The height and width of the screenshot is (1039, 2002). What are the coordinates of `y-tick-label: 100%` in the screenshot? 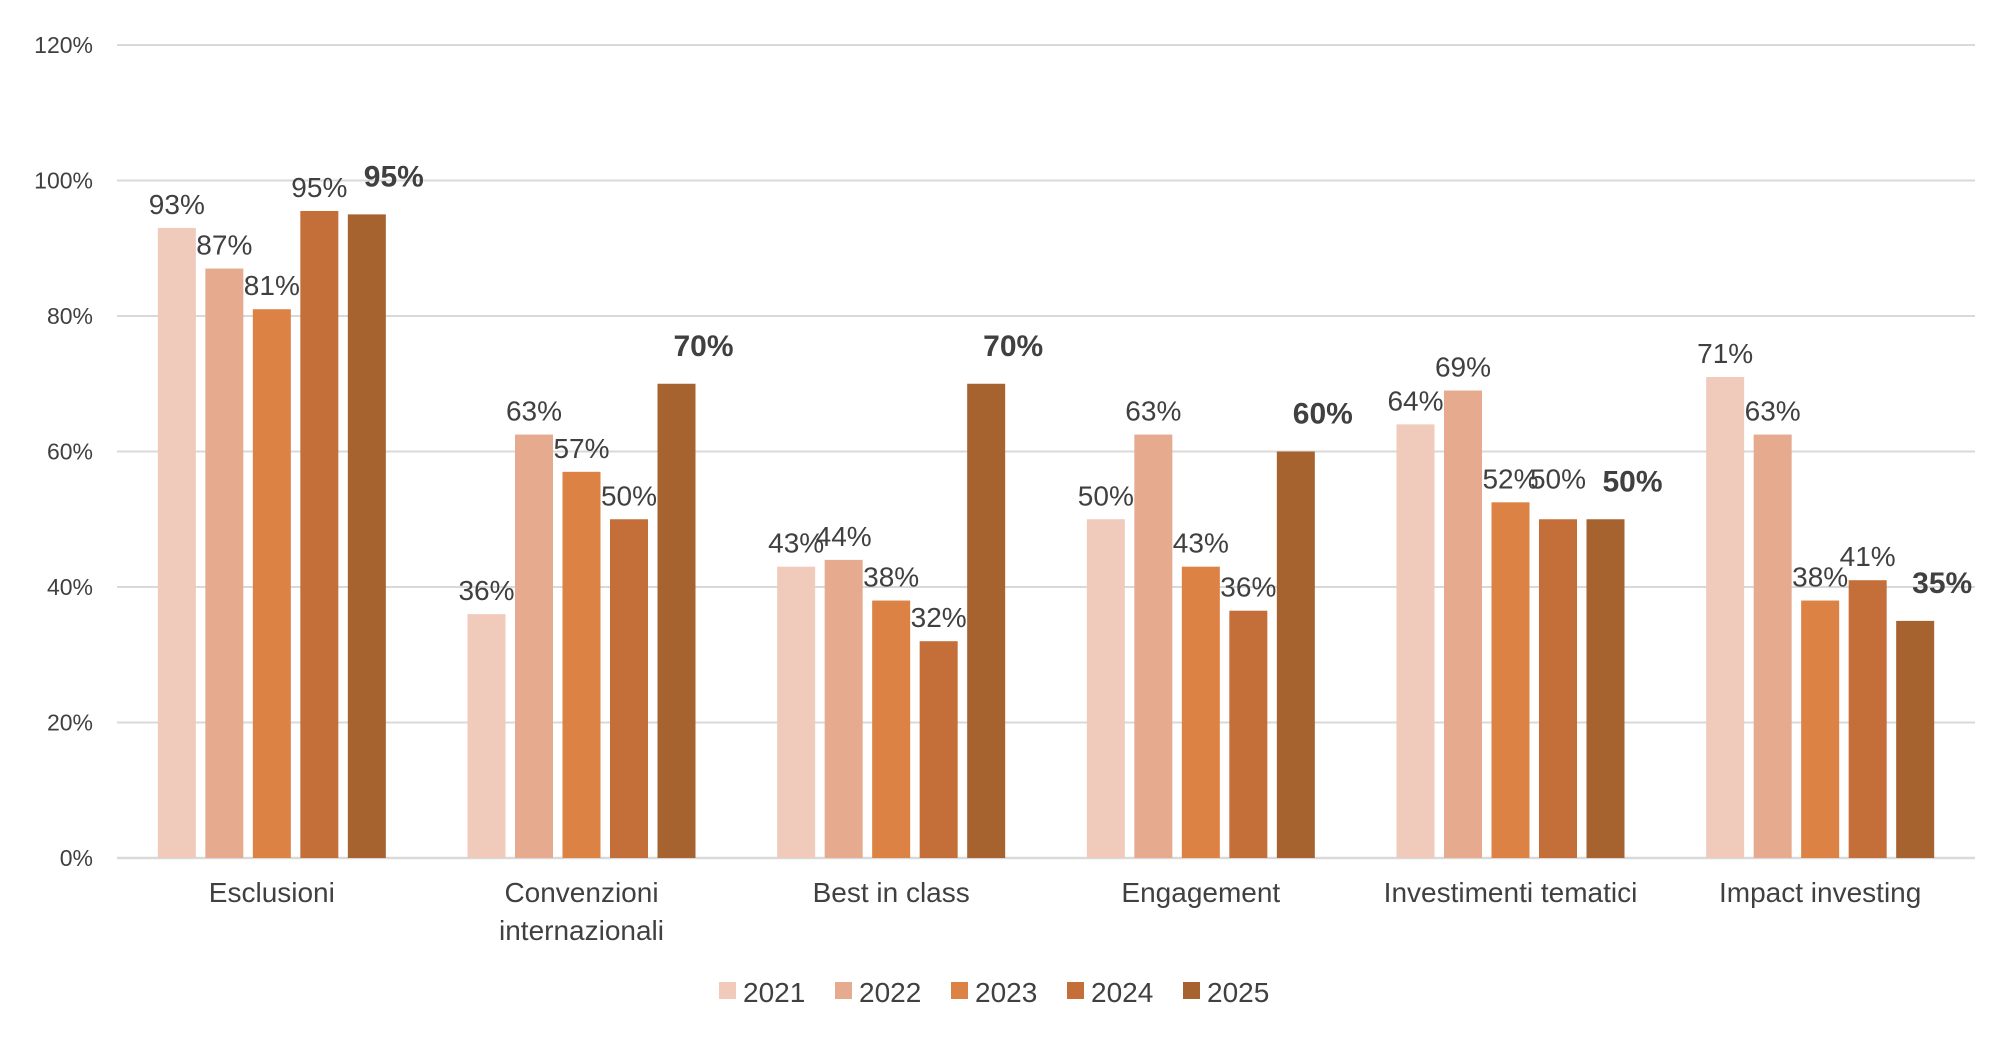 It's located at (63, 181).